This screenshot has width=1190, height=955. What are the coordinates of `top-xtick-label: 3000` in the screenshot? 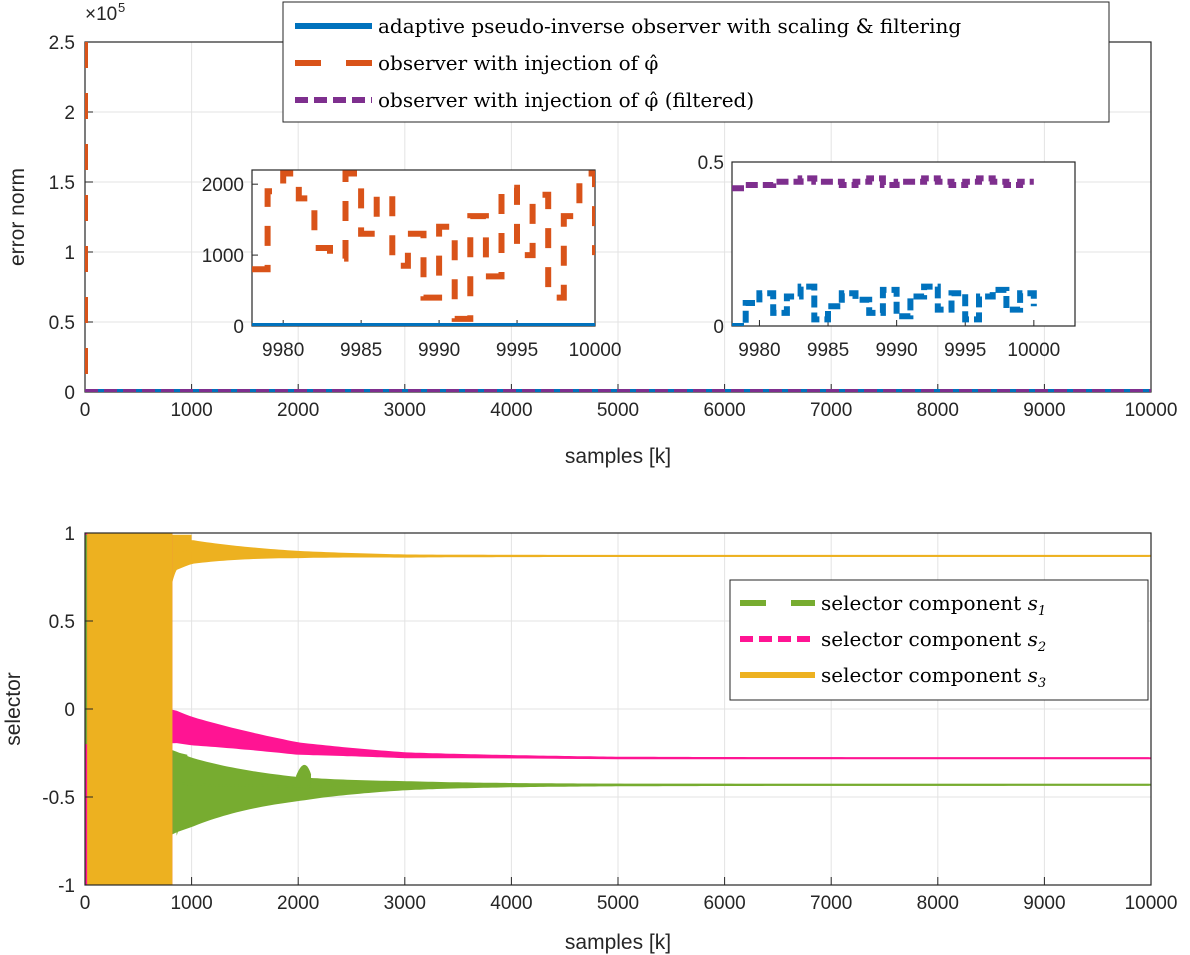 It's located at (405, 410).